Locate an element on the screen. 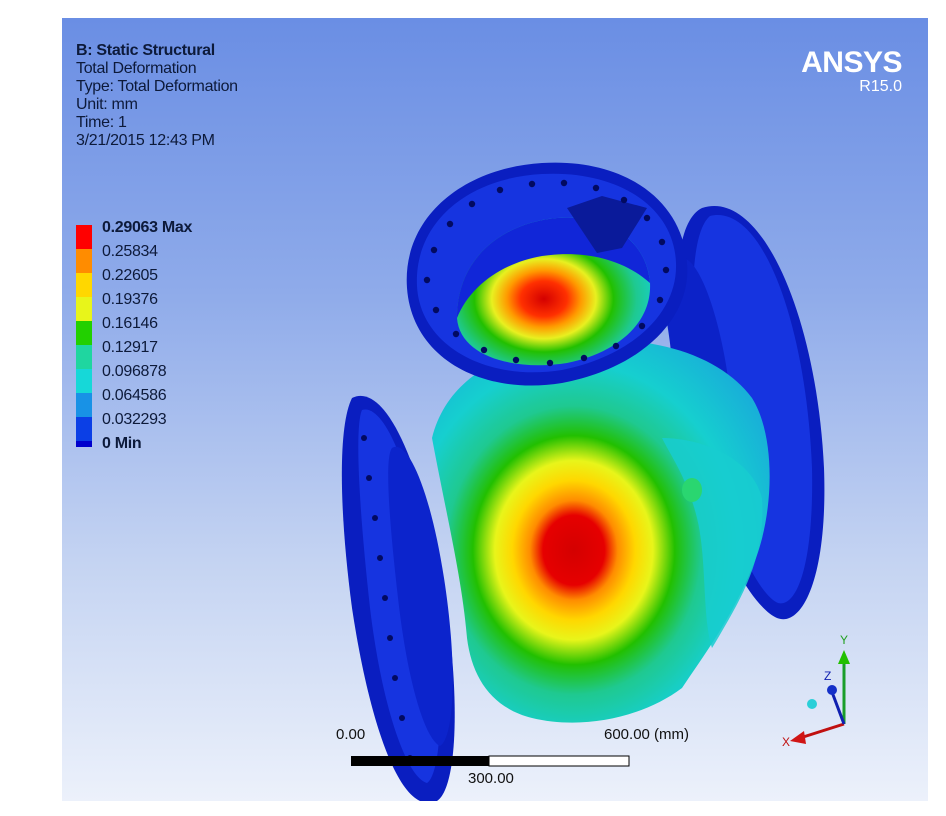  legend-label: 0.19376 is located at coordinates (130, 299).